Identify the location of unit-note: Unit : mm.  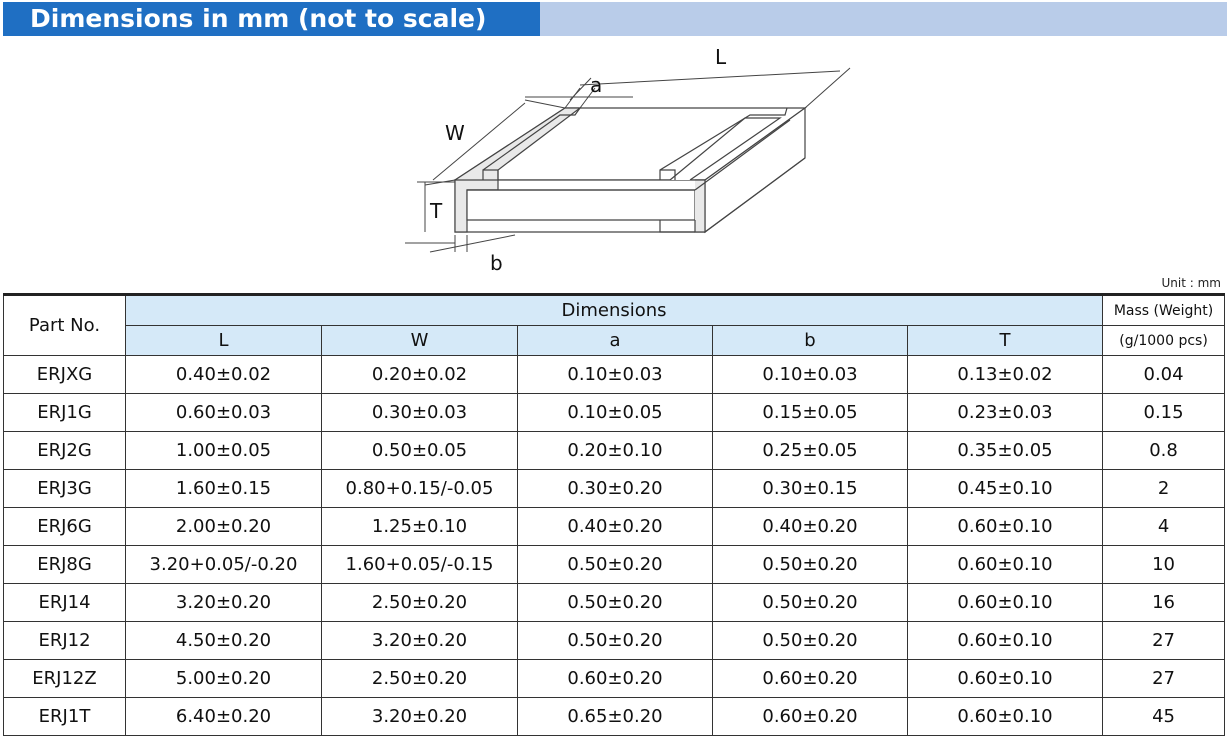
(1191, 283).